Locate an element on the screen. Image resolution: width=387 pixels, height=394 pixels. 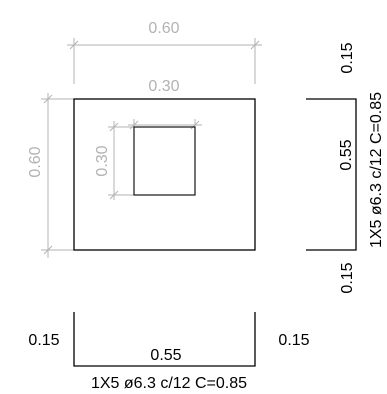
overall-width-dimension is located at coordinates (164, 61).